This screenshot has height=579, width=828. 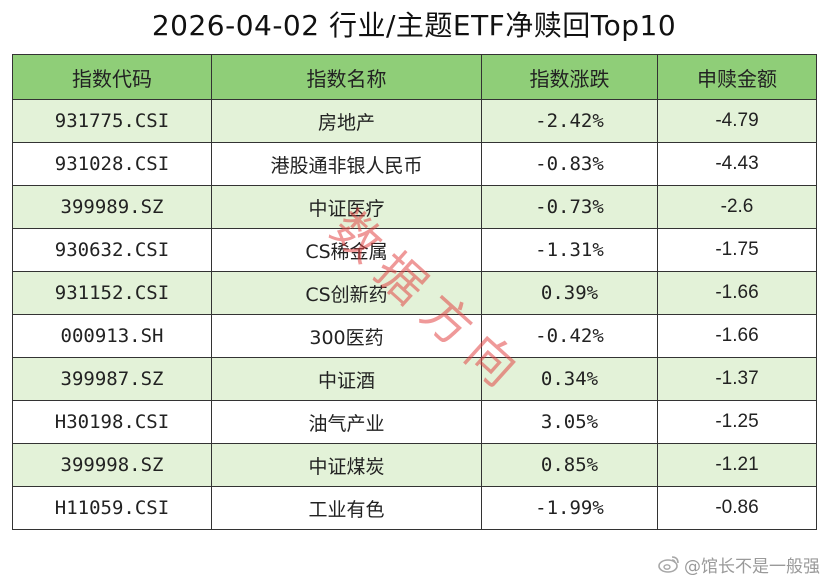 What do you see at coordinates (112, 121) in the screenshot?
I see `cell-index-code: 931775.CSI` at bounding box center [112, 121].